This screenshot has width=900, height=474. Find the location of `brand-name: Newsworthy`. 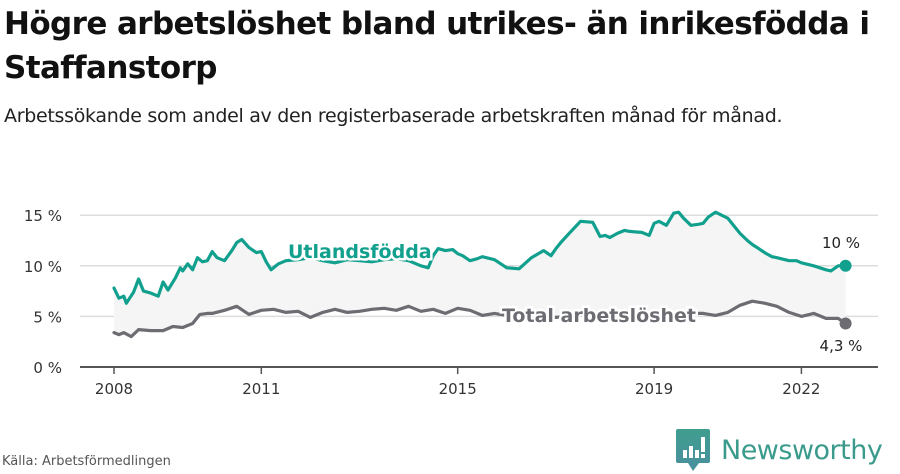

brand-name: Newsworthy is located at coordinates (802, 450).